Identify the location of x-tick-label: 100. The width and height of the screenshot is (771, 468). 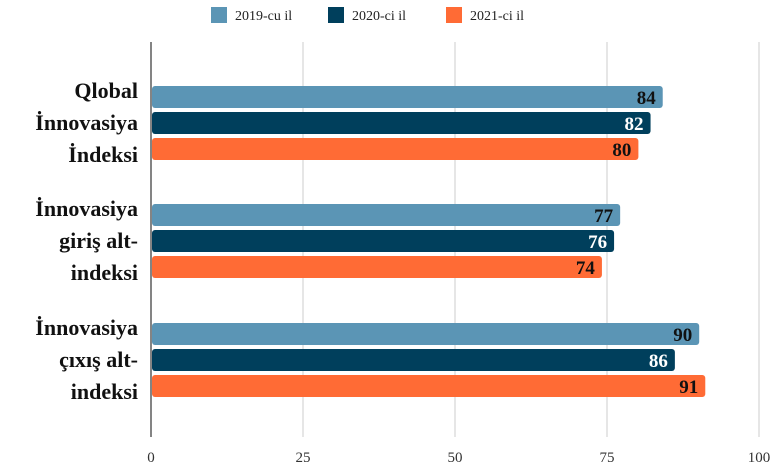
(759, 458).